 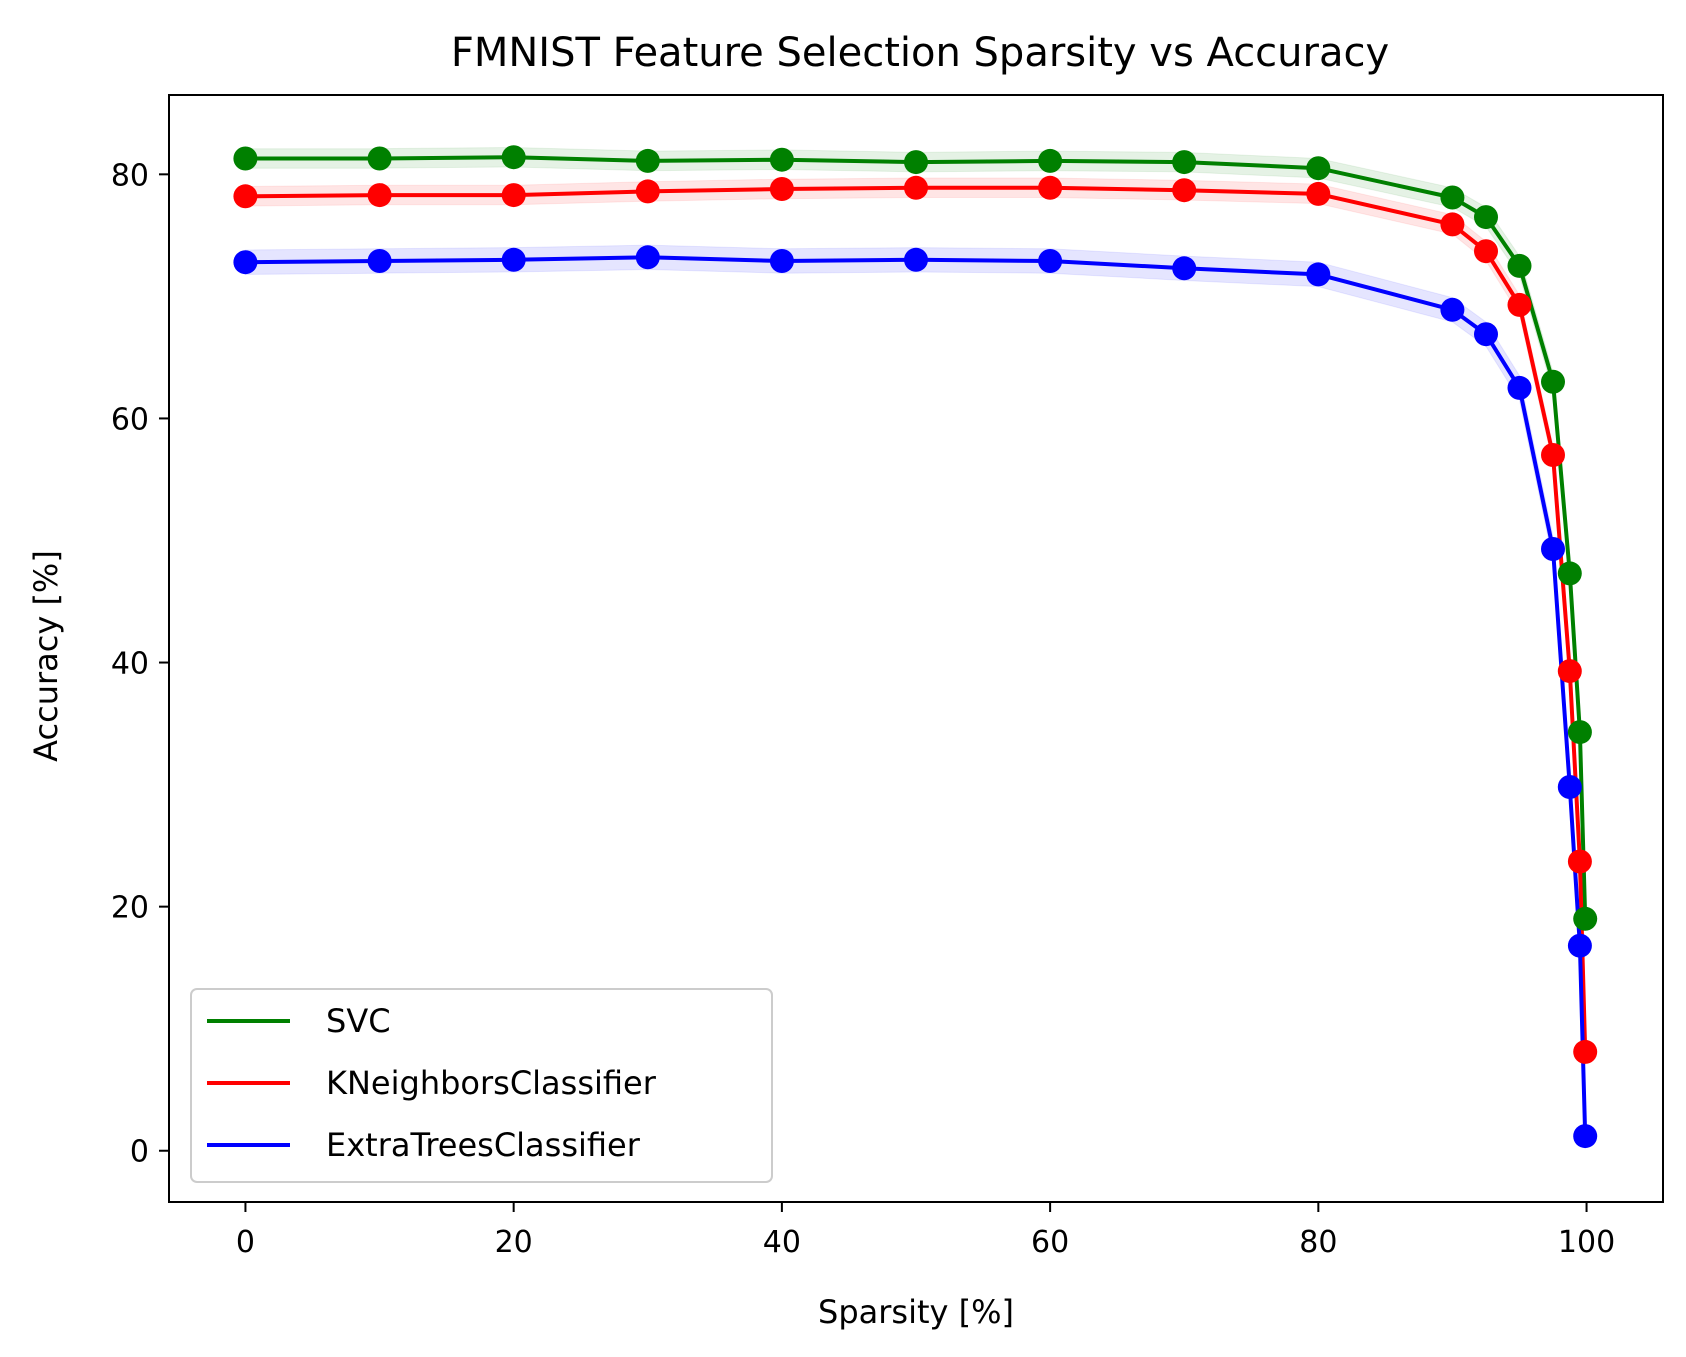 What do you see at coordinates (1318, 1242) in the screenshot?
I see `x-tick-label: 80` at bounding box center [1318, 1242].